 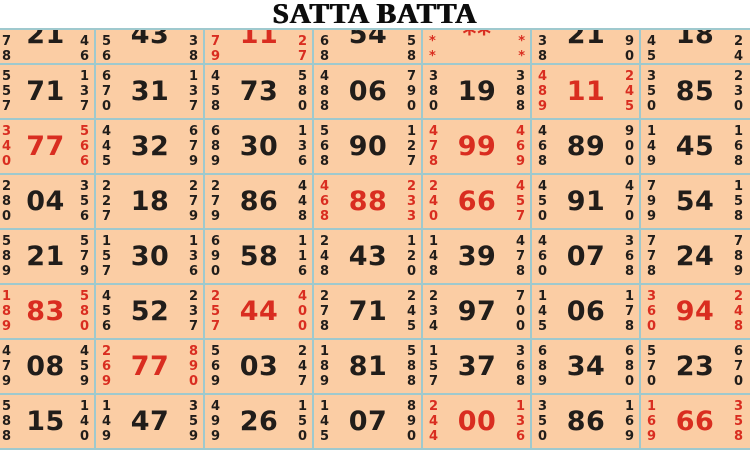 What do you see at coordinates (368, 311) in the screenshot?
I see `result-cell: 2 7 8 71 2 4 5` at bounding box center [368, 311].